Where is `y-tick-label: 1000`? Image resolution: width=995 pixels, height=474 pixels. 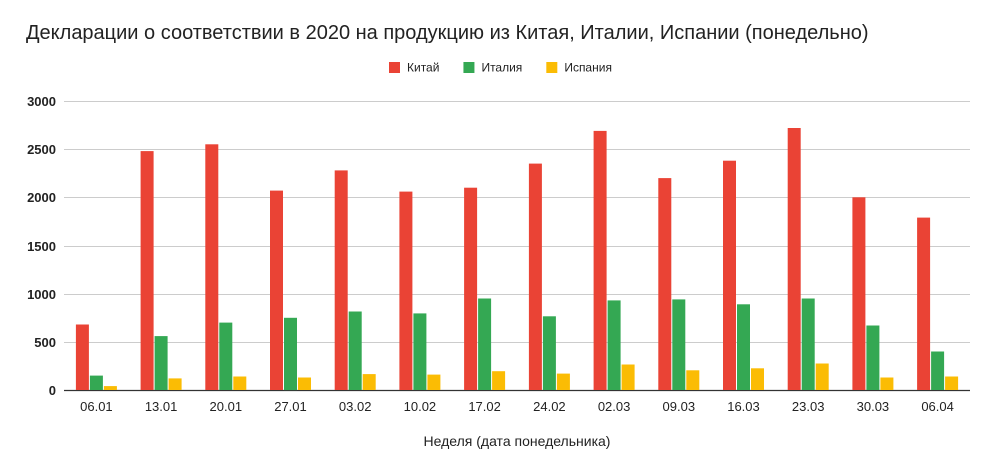 y-tick-label: 1000 is located at coordinates (41, 294).